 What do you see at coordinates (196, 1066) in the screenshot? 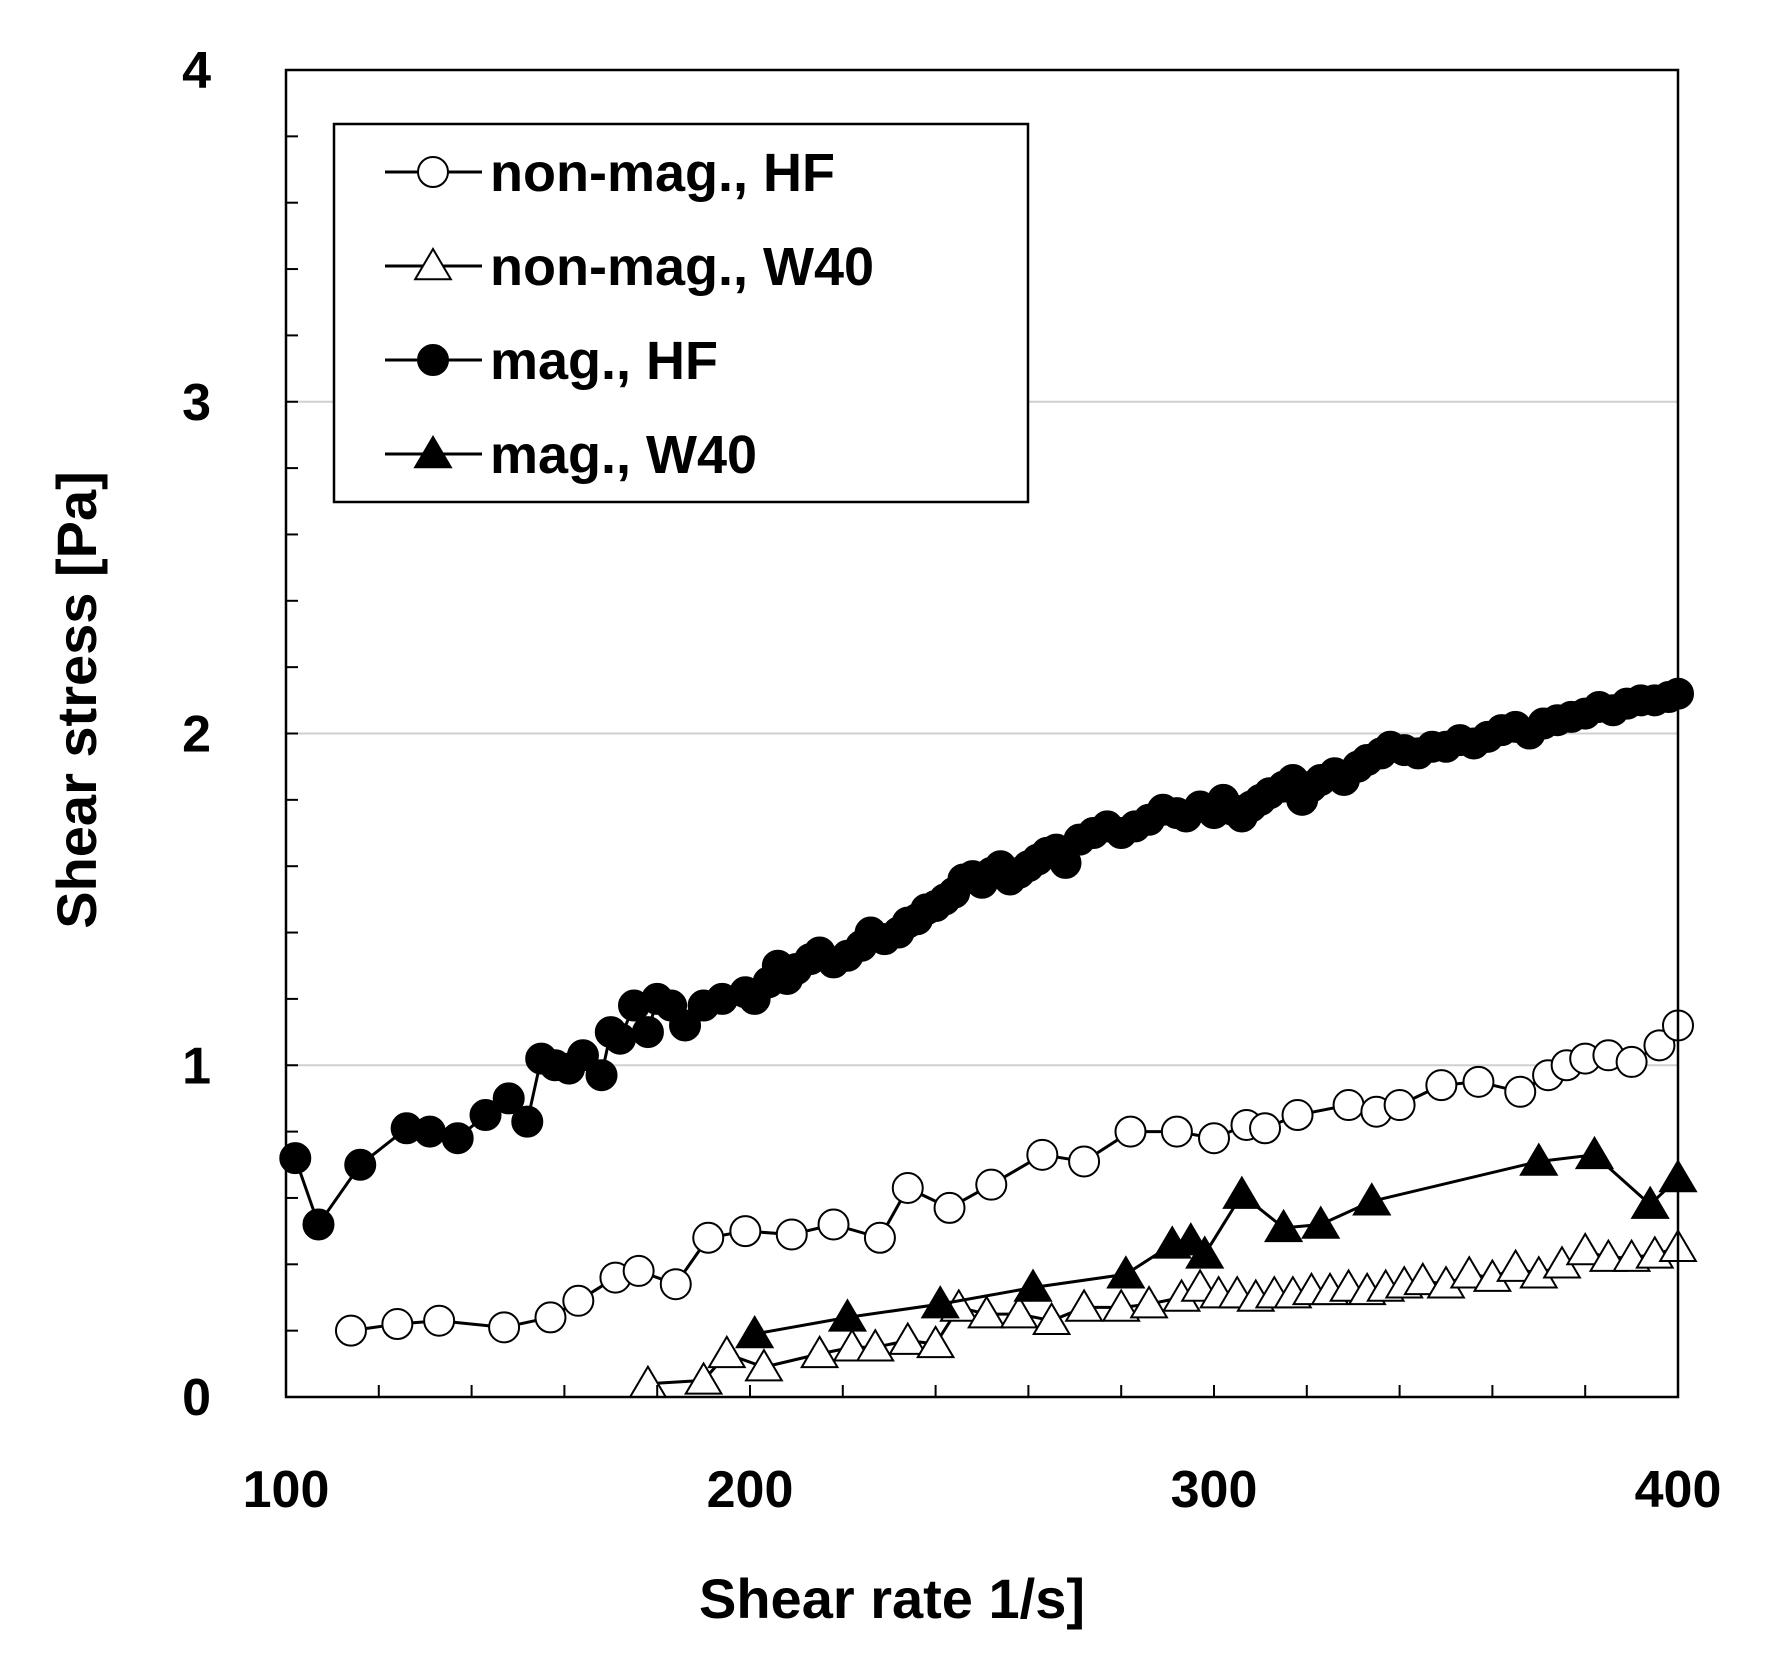
I see `y-tick-label: 1` at bounding box center [196, 1066].